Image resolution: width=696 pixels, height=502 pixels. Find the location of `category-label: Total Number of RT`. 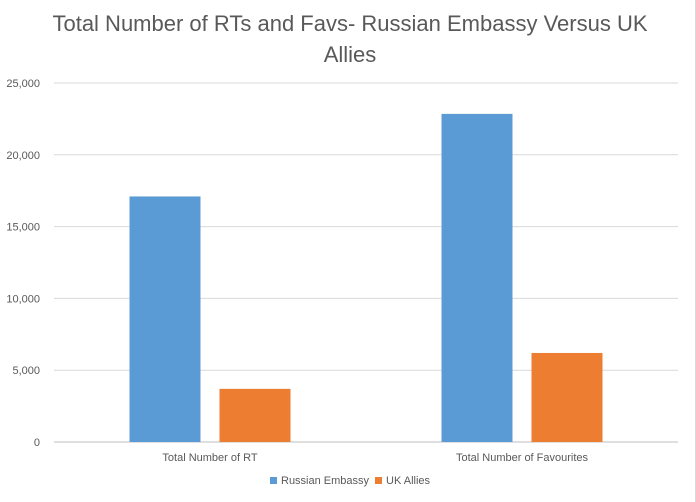

category-label: Total Number of RT is located at coordinates (209, 458).